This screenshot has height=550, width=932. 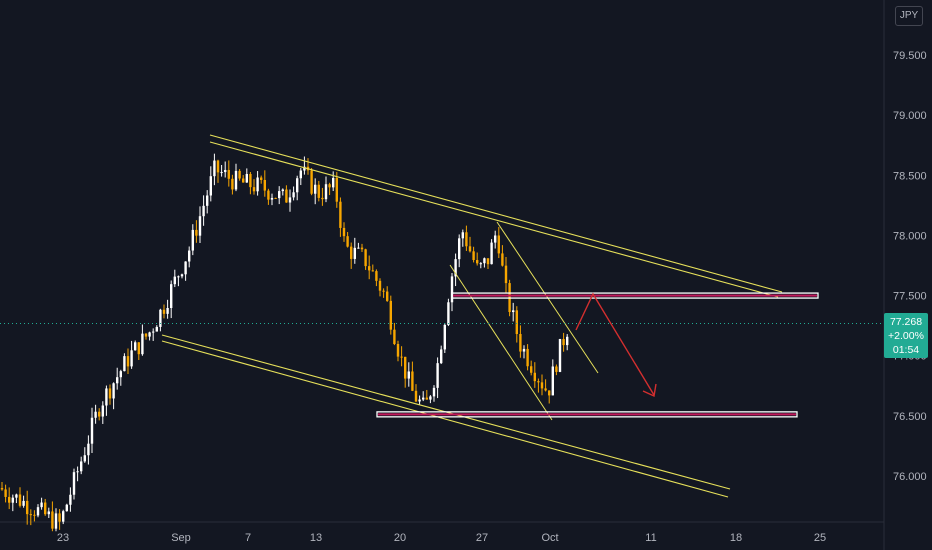 What do you see at coordinates (501, 342) in the screenshot?
I see `wedge-line-lower` at bounding box center [501, 342].